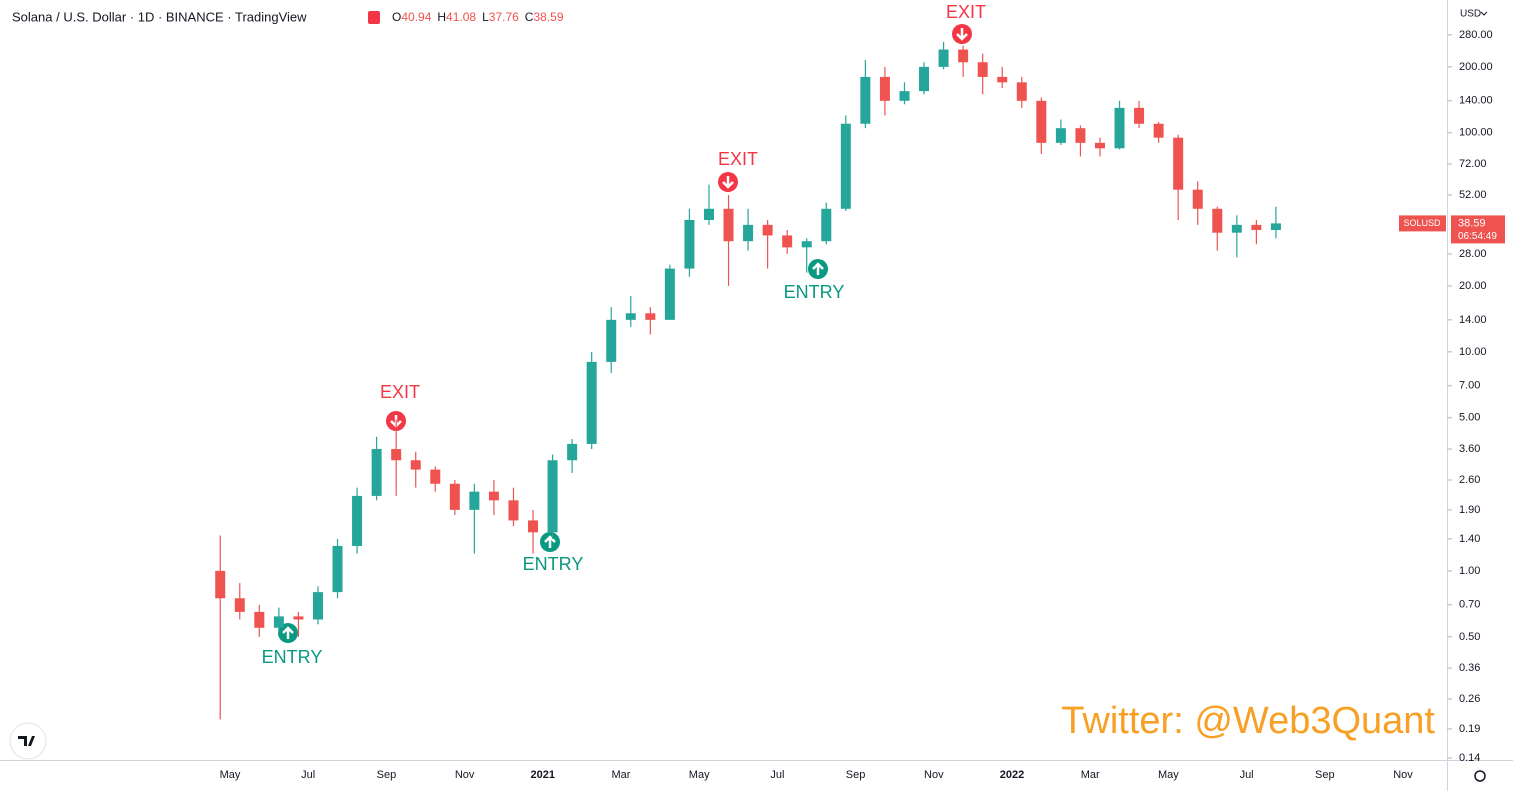  I want to click on flag-icon, so click(374, 17).